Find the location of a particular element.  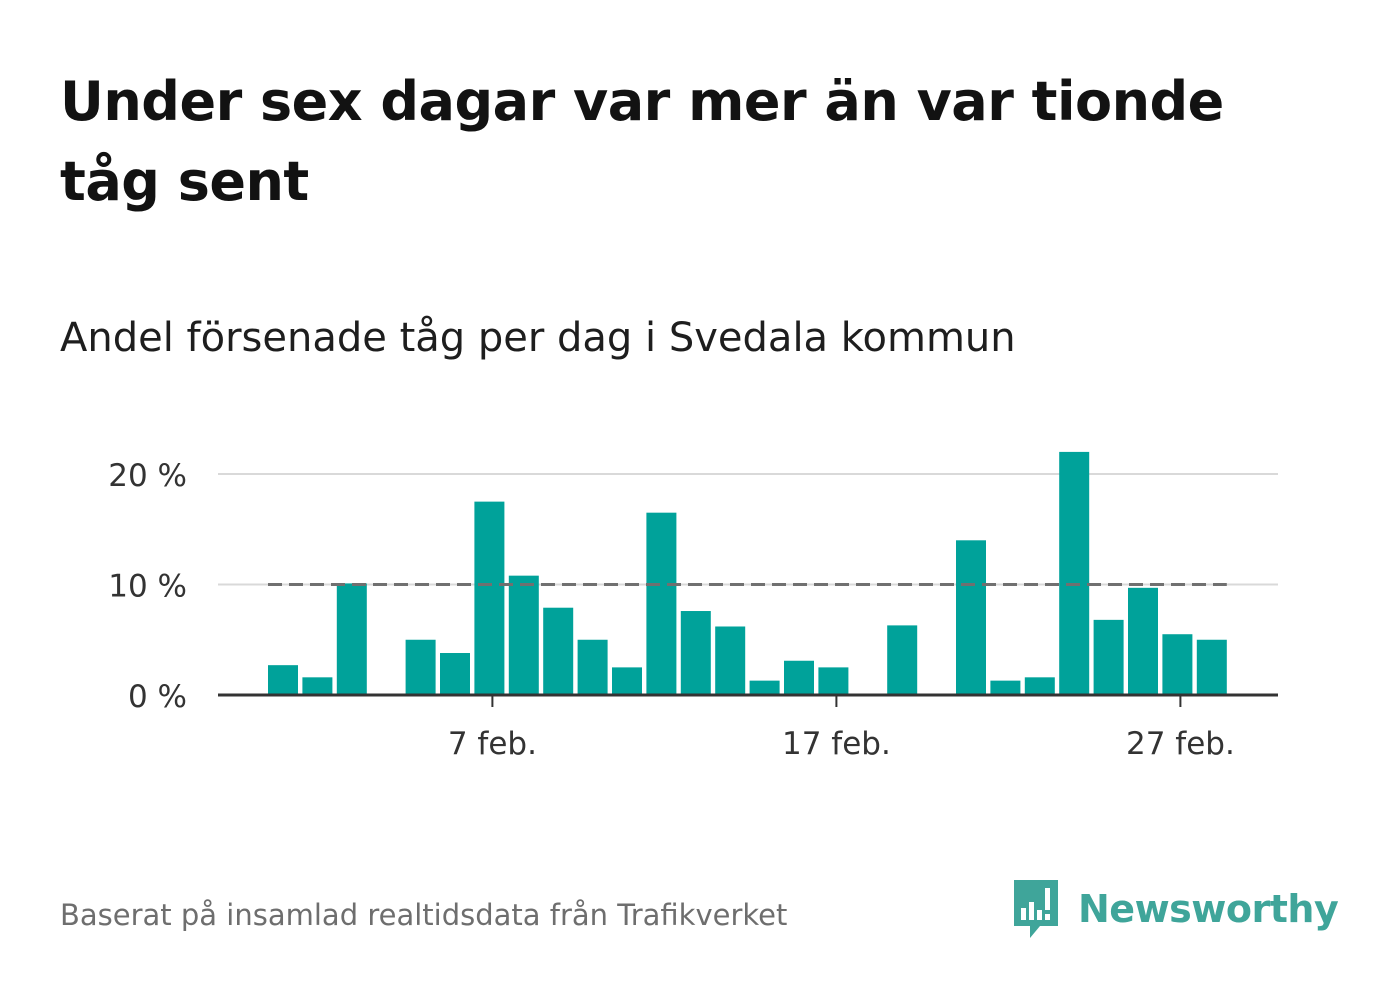

gridlines is located at coordinates (748, 529).